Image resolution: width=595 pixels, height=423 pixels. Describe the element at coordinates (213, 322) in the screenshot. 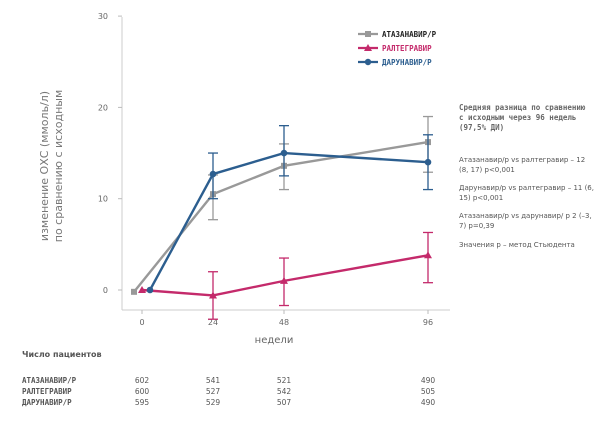

I see `x-tick-label: 24` at that location.